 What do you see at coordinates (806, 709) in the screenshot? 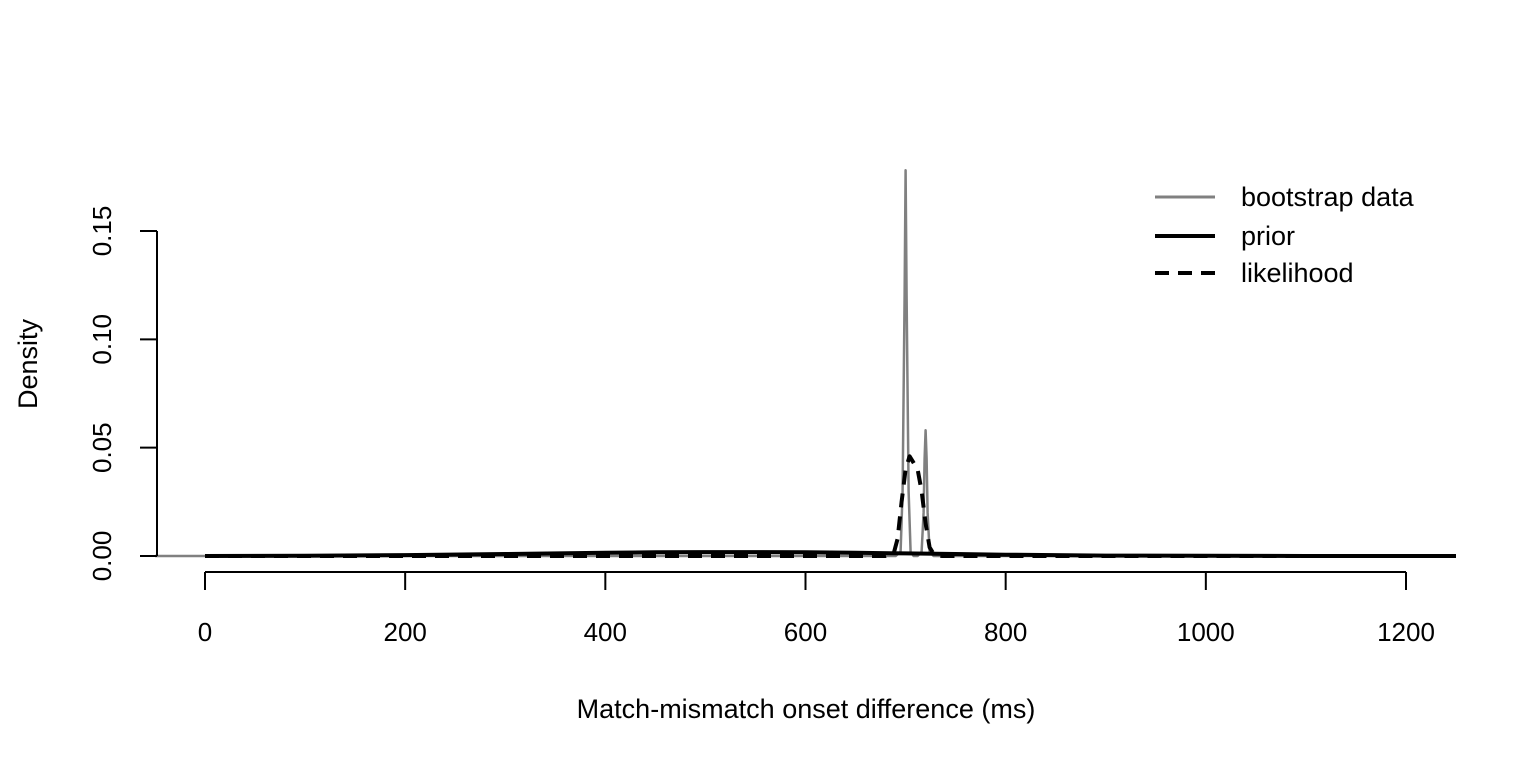
I see `x-axis-label: Match-mismatch onset difference (ms)` at bounding box center [806, 709].